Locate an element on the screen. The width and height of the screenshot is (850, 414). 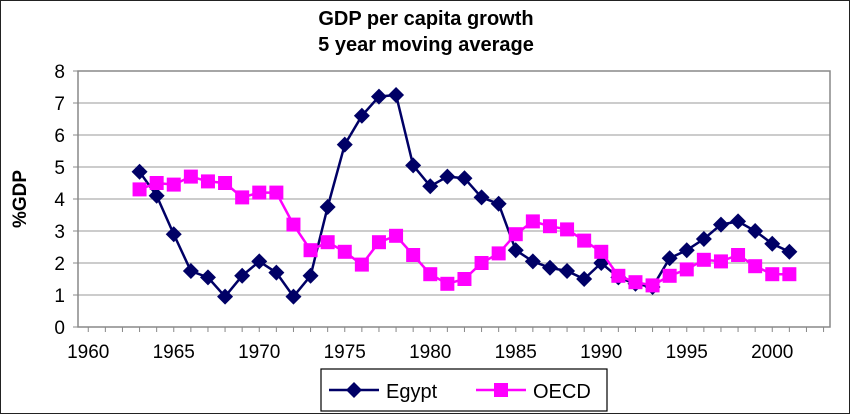
y-tick-label: 1 is located at coordinates (59, 296).